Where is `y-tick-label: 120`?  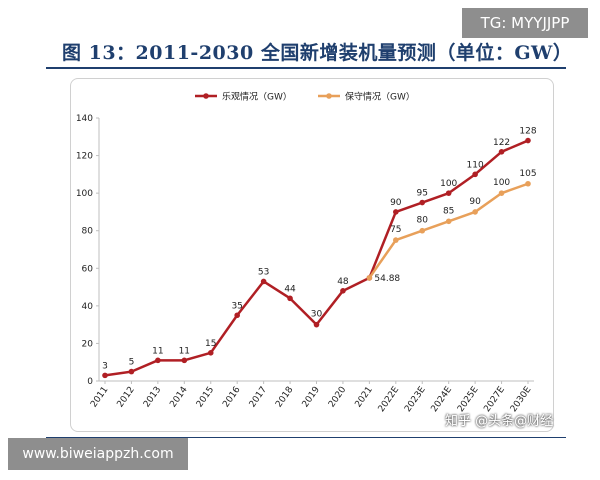 y-tick-label: 120 is located at coordinates (84, 157).